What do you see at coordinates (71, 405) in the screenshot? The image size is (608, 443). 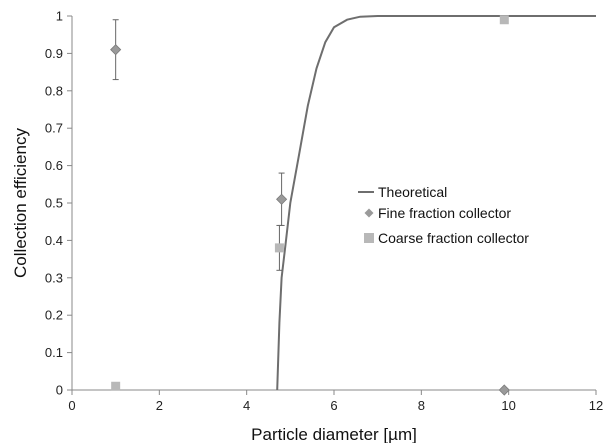 I see `x-tick-label: 0` at bounding box center [71, 405].